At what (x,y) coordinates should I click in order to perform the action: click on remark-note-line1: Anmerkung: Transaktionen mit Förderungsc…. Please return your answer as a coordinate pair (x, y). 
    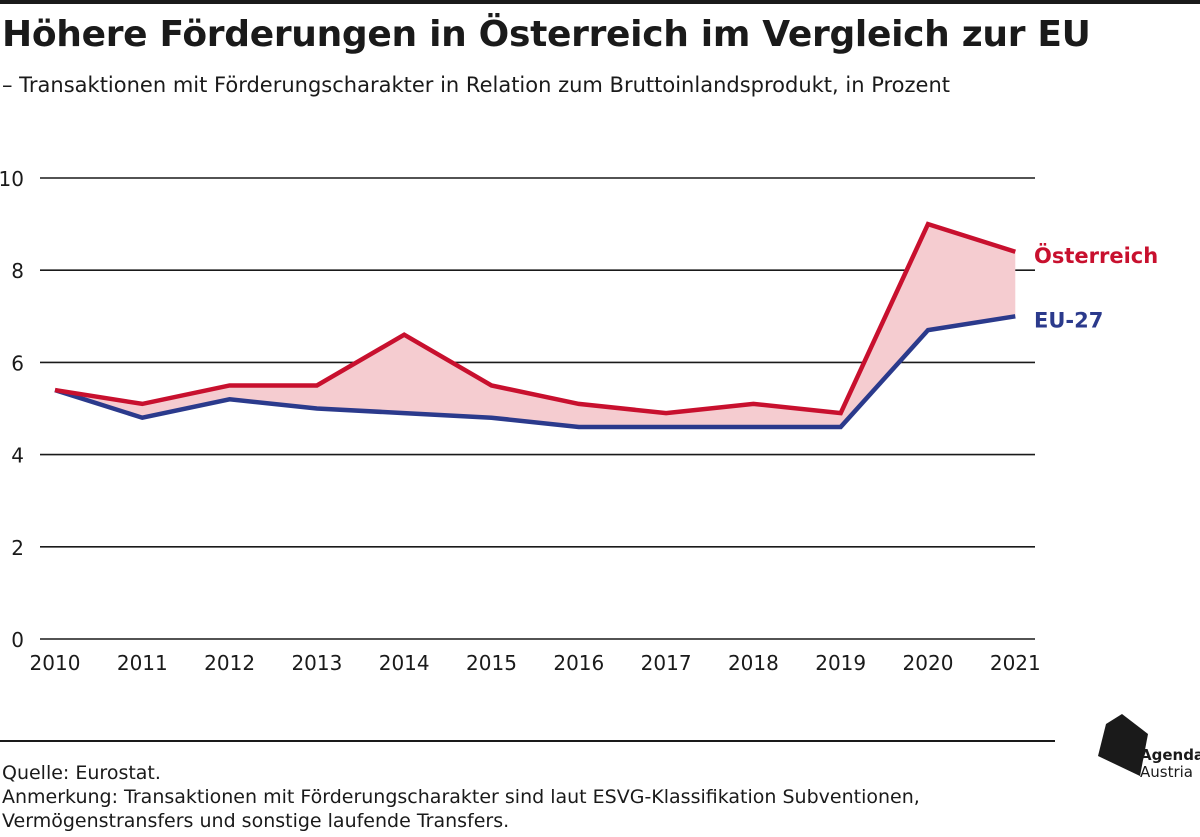
    Looking at the image, I should click on (461, 797).